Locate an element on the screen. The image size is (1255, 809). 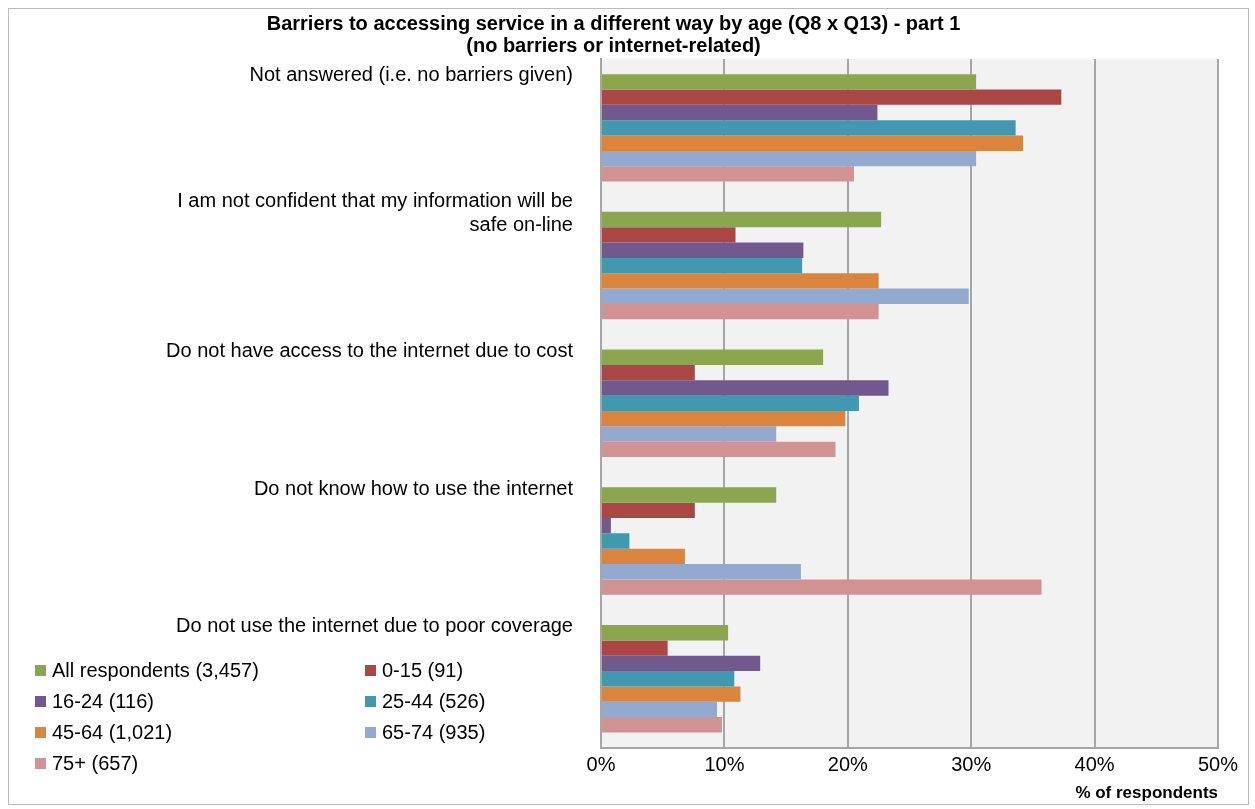
x-tick-label: 30% is located at coordinates (971, 764).